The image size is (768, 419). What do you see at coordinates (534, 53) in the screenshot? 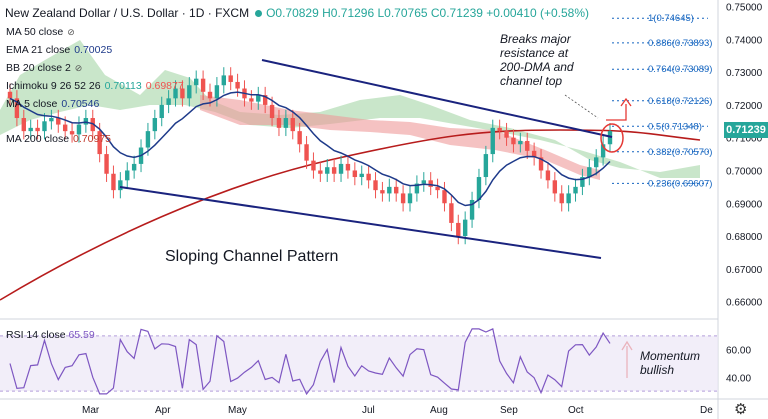
I see `annotation-line: resistance at` at bounding box center [534, 53].